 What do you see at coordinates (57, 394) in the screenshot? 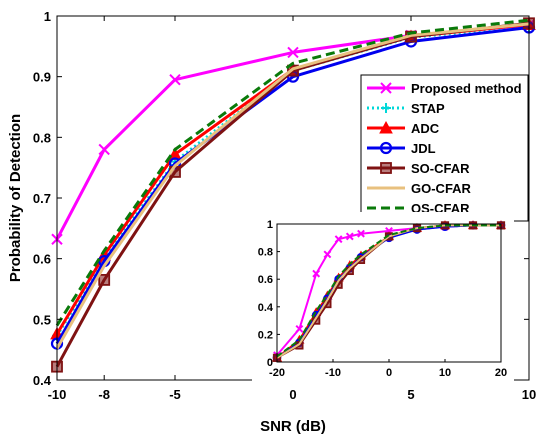
I see `x-tick-label: -10` at bounding box center [57, 394].